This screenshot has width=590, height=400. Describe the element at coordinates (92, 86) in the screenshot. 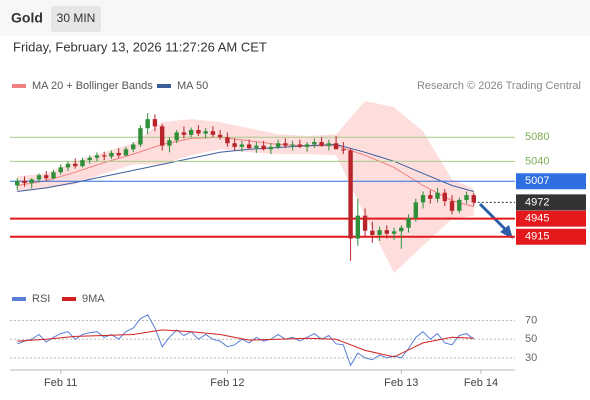

I see `legend-label: MA 20 + Bollinger Bands` at that location.